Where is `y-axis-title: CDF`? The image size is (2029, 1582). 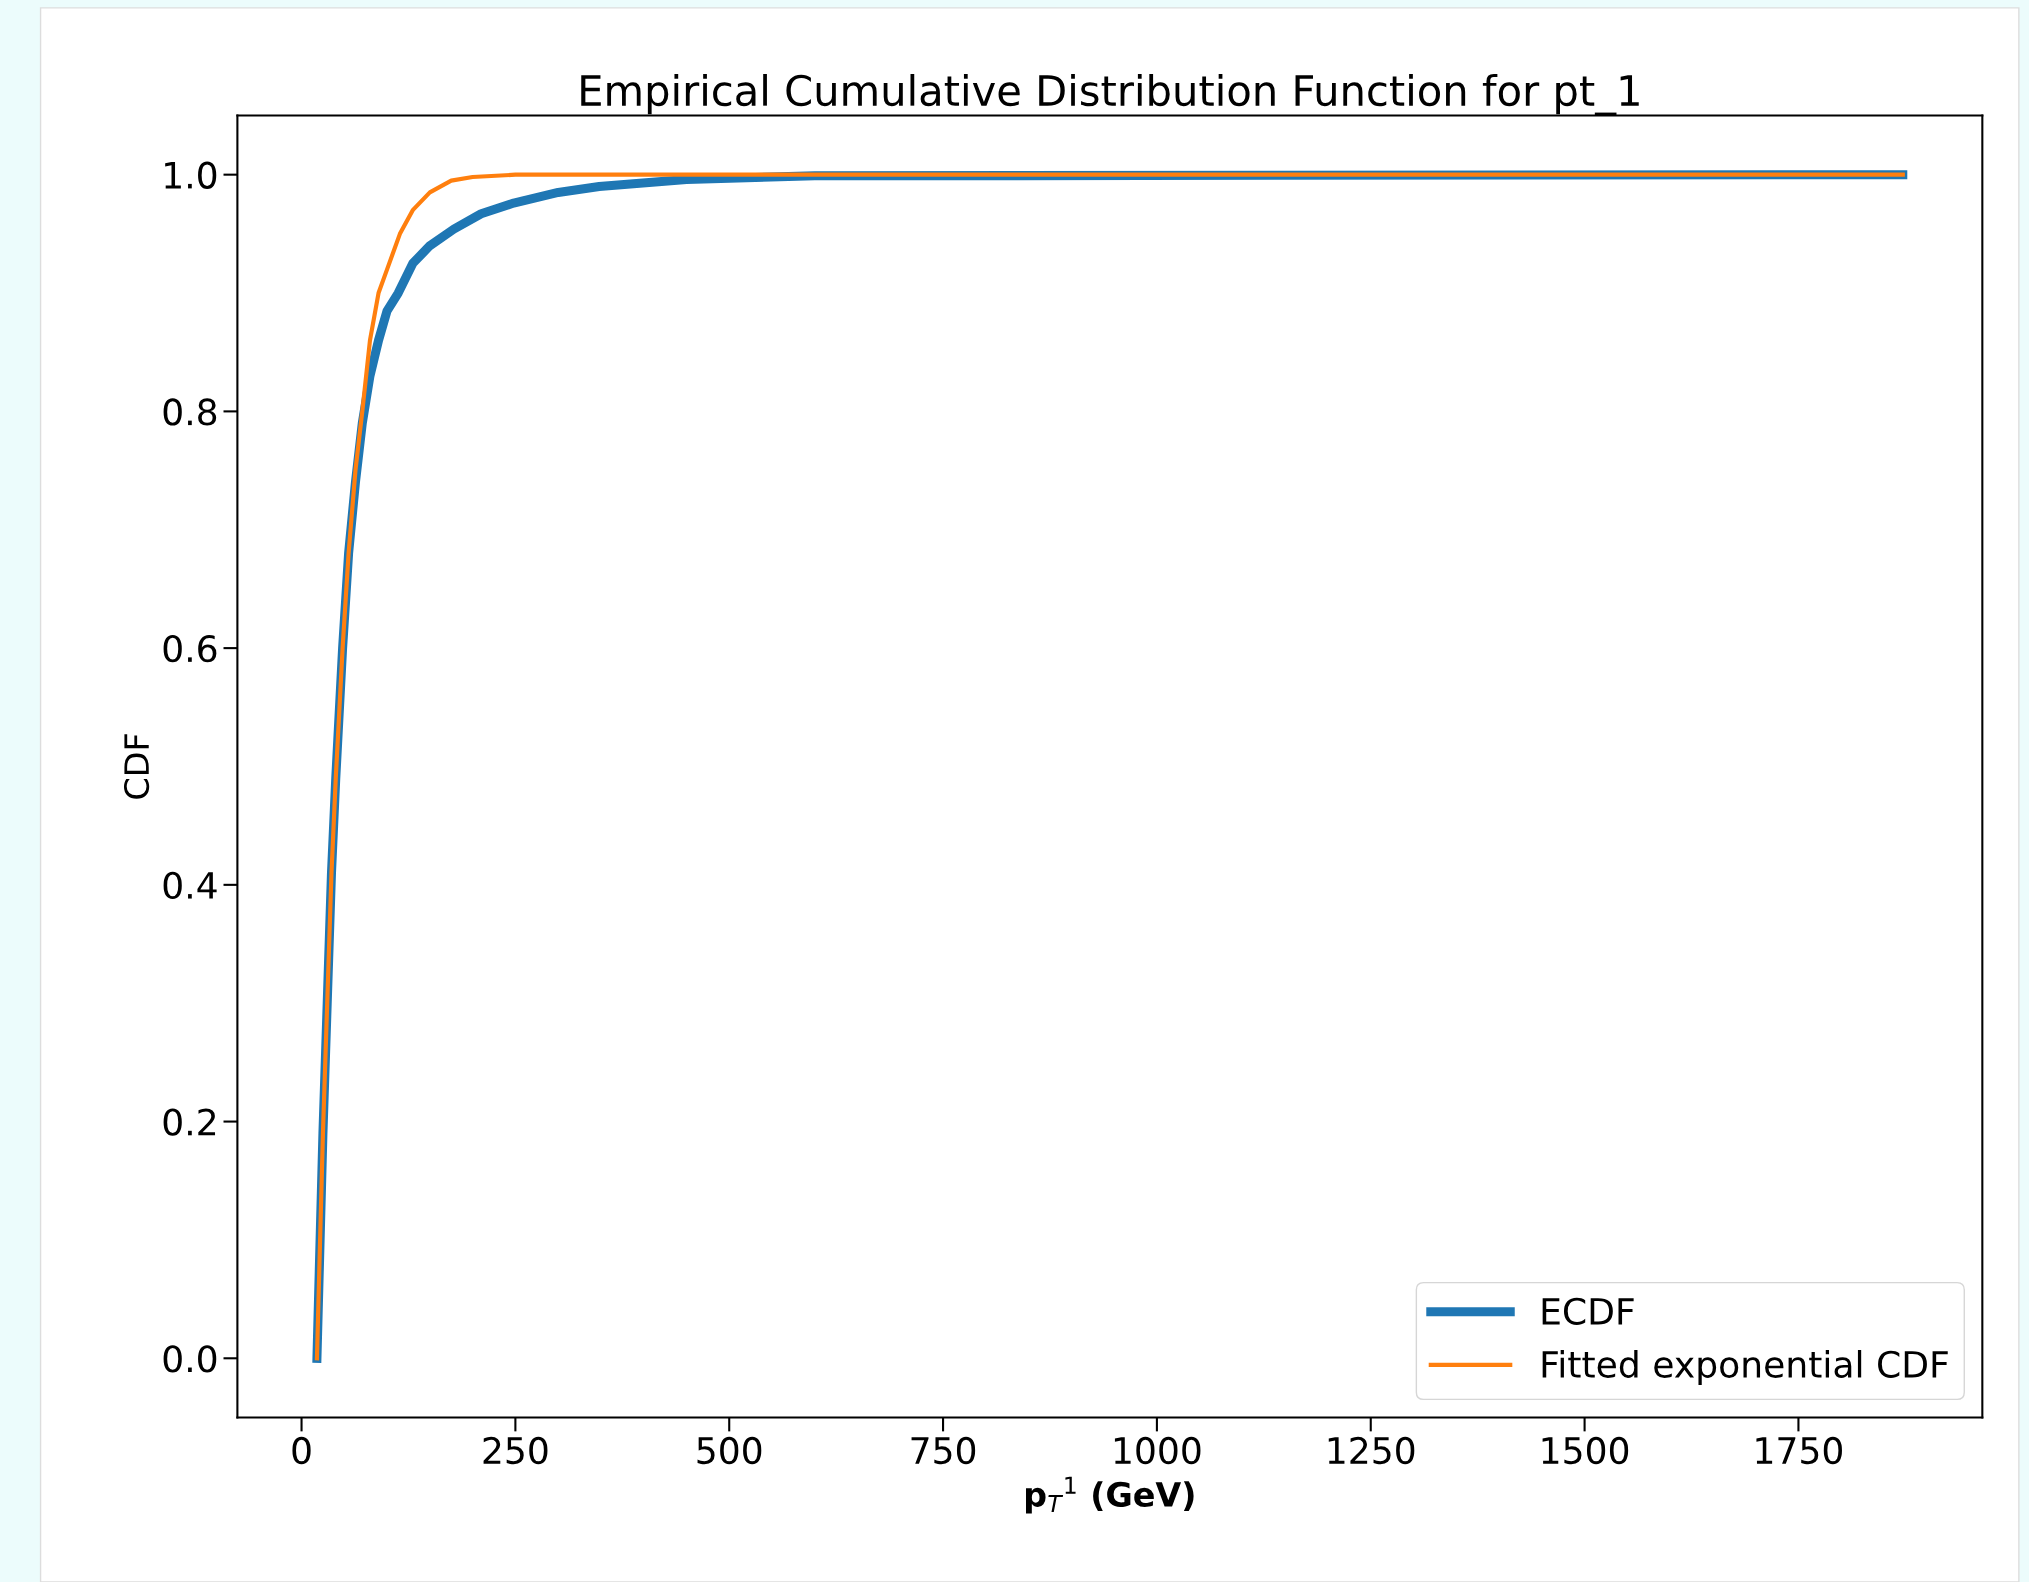 y-axis-title: CDF is located at coordinates (136, 766).